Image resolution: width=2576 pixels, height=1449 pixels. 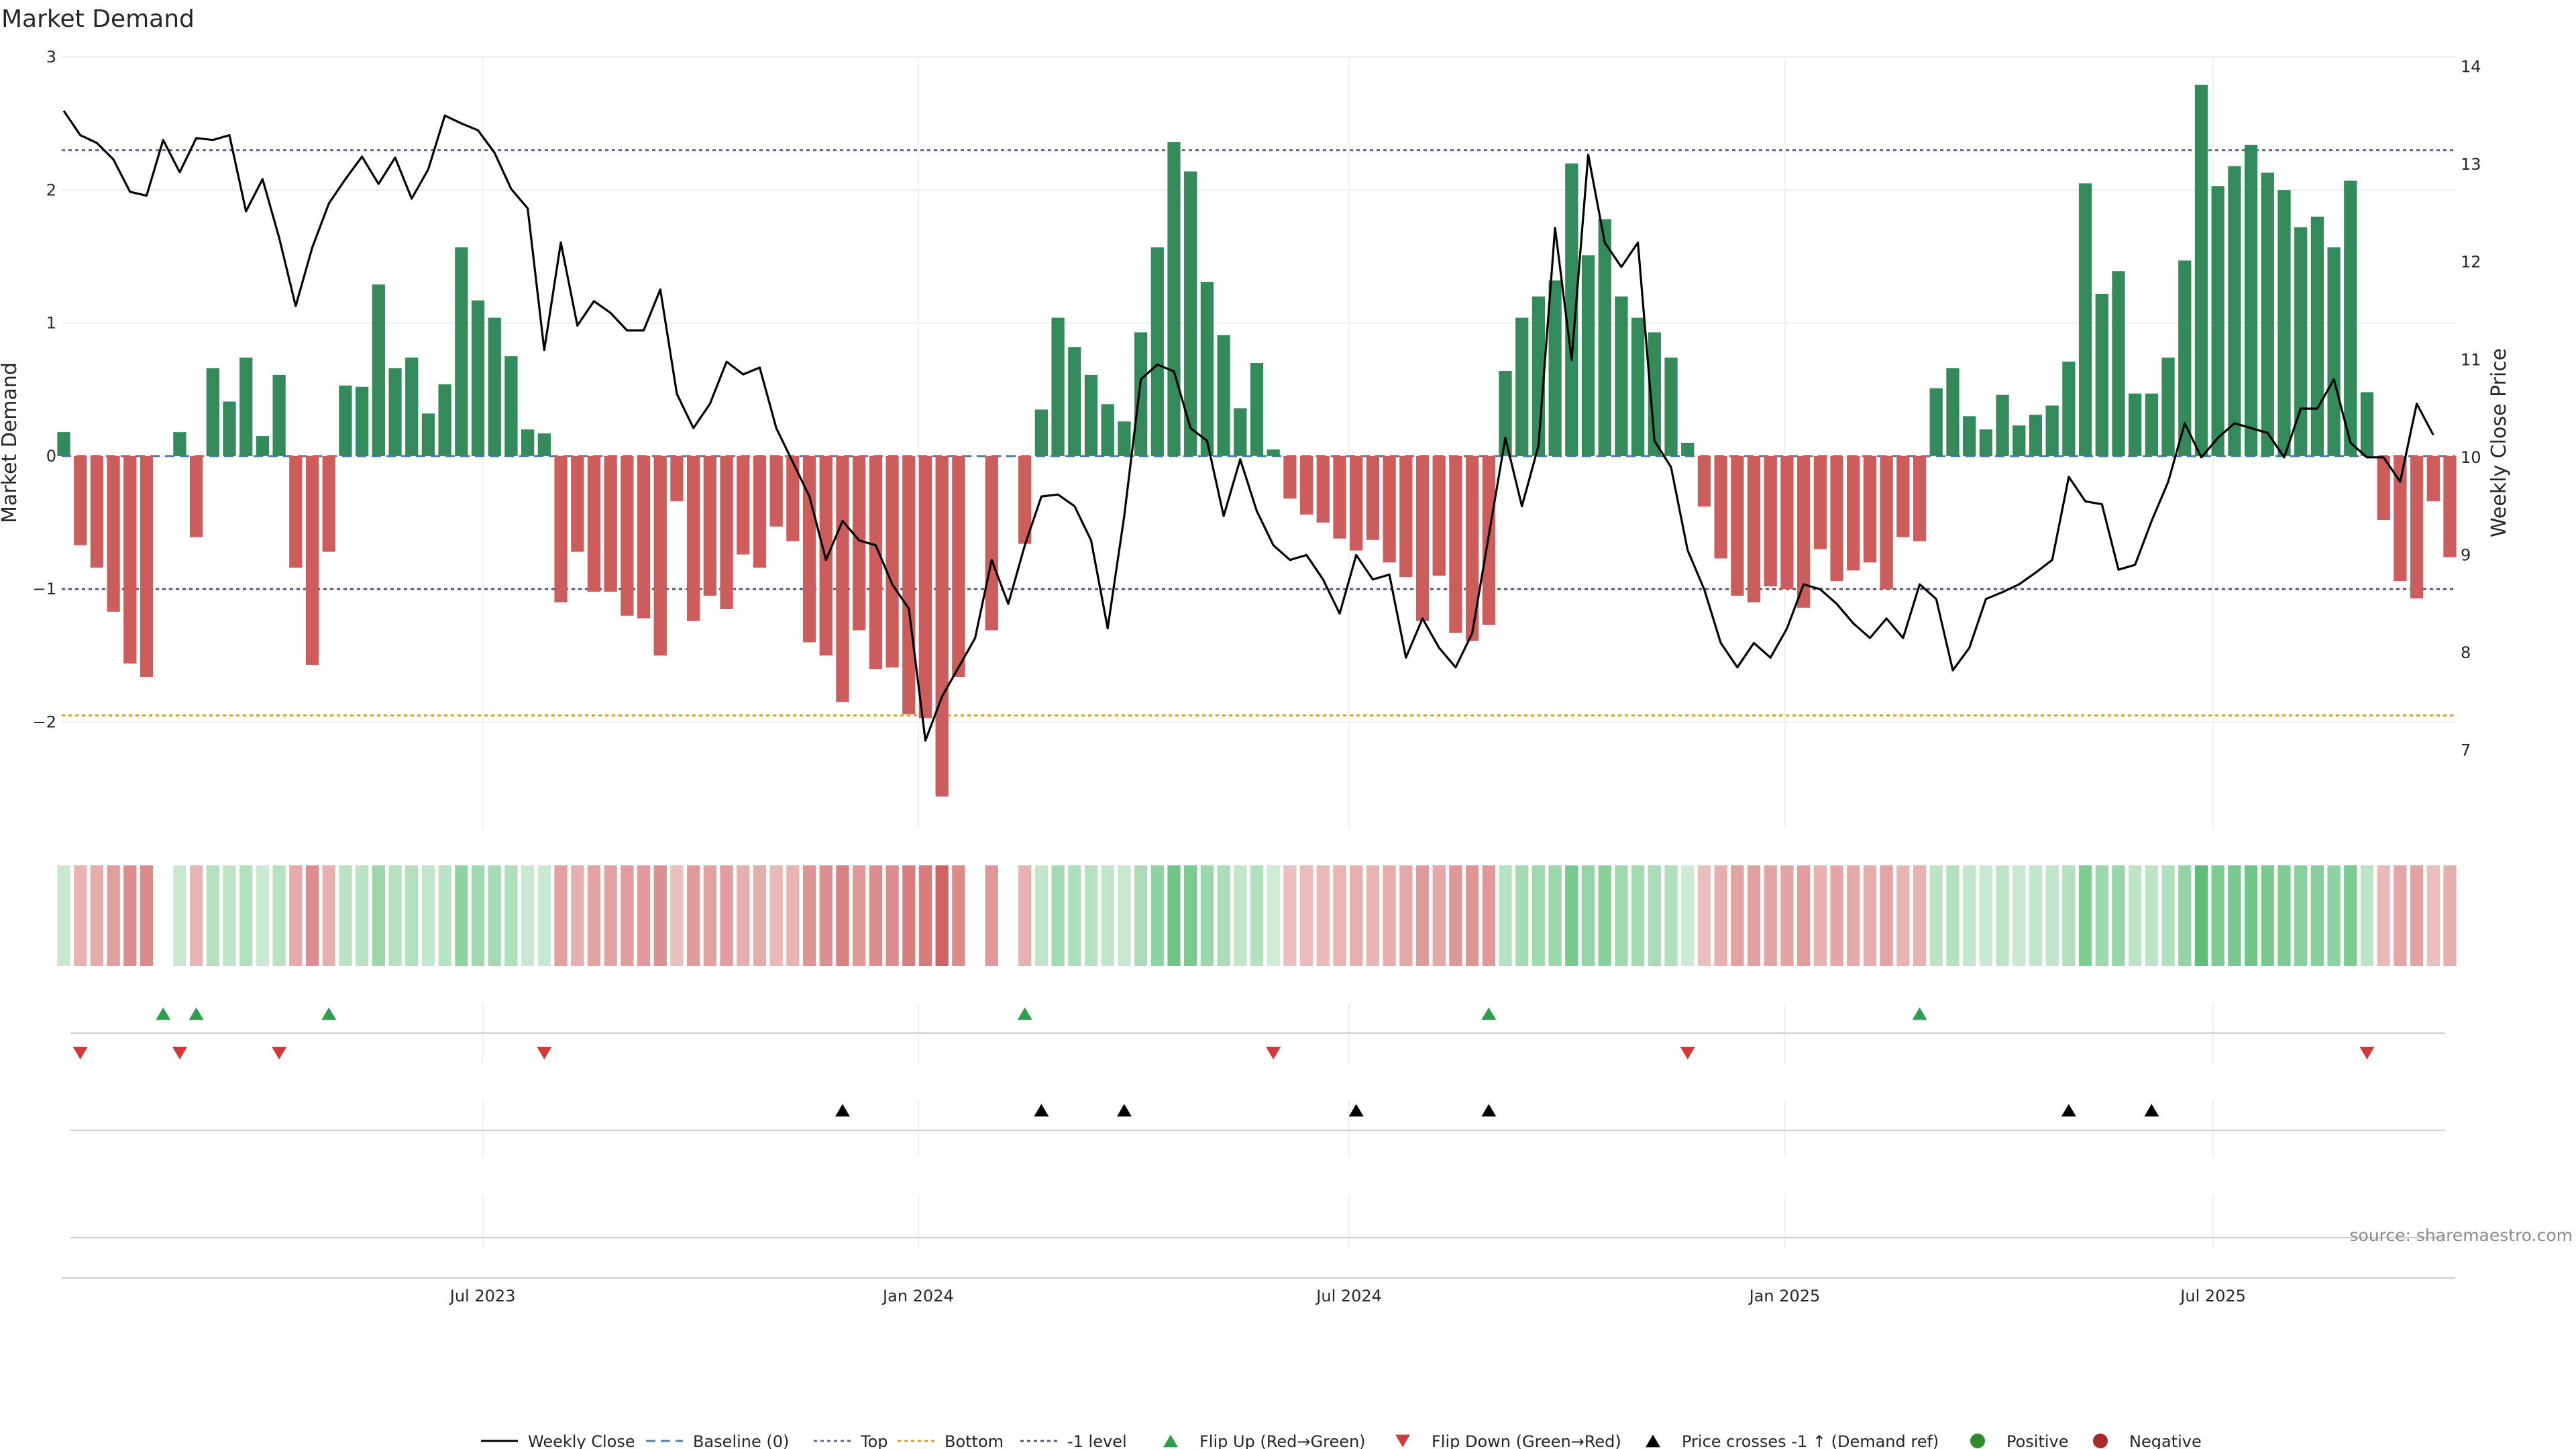 What do you see at coordinates (2466, 554) in the screenshot?
I see `y2-tick-label: 9` at bounding box center [2466, 554].